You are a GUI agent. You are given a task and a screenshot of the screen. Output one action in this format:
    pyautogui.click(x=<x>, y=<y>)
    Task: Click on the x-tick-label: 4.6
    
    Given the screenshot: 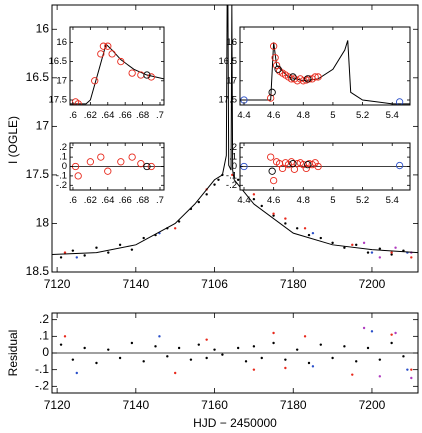 What is the action you would take?
    pyautogui.click(x=273, y=115)
    